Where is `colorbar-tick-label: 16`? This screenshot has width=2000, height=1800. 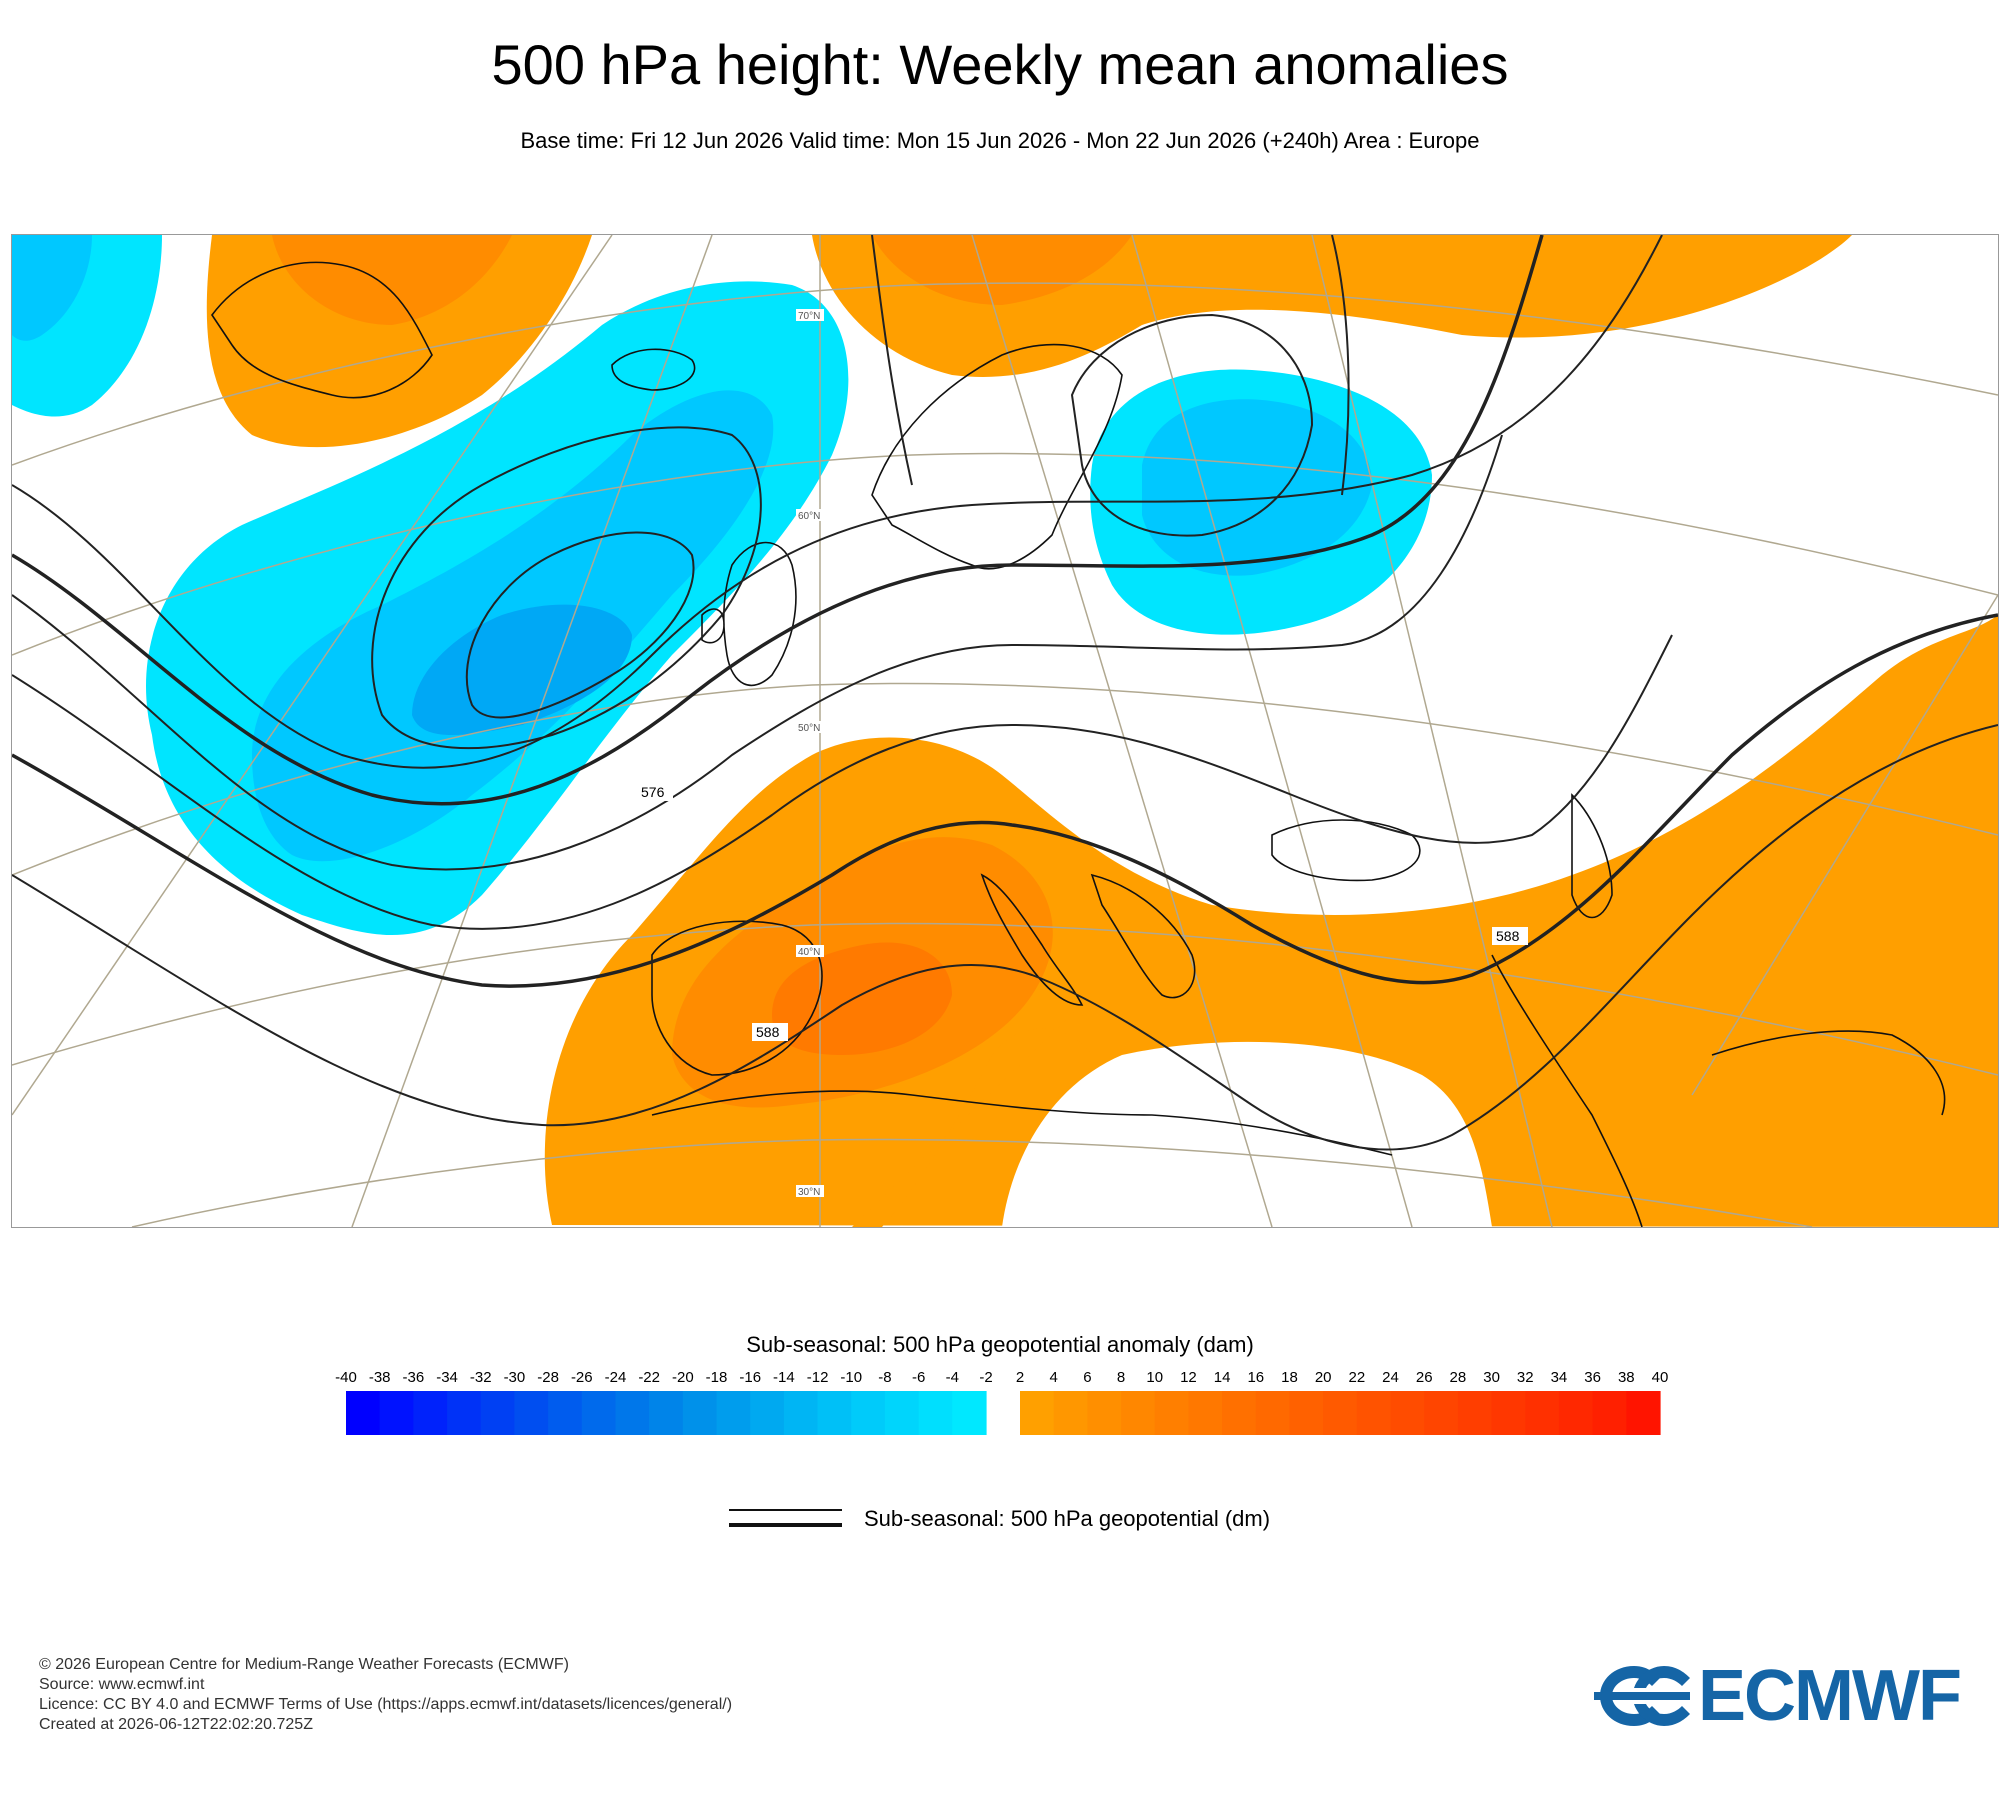 colorbar-tick-label: 16 is located at coordinates (1255, 1377).